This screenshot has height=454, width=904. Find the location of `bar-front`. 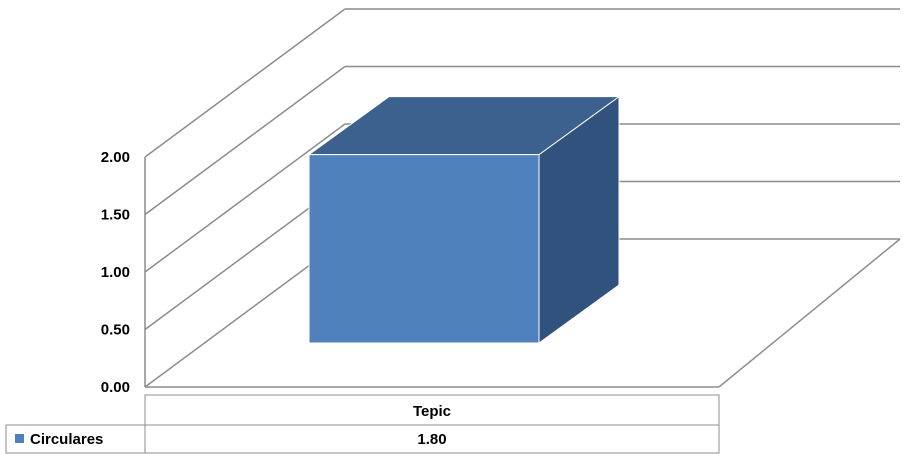

bar-front is located at coordinates (424, 249).